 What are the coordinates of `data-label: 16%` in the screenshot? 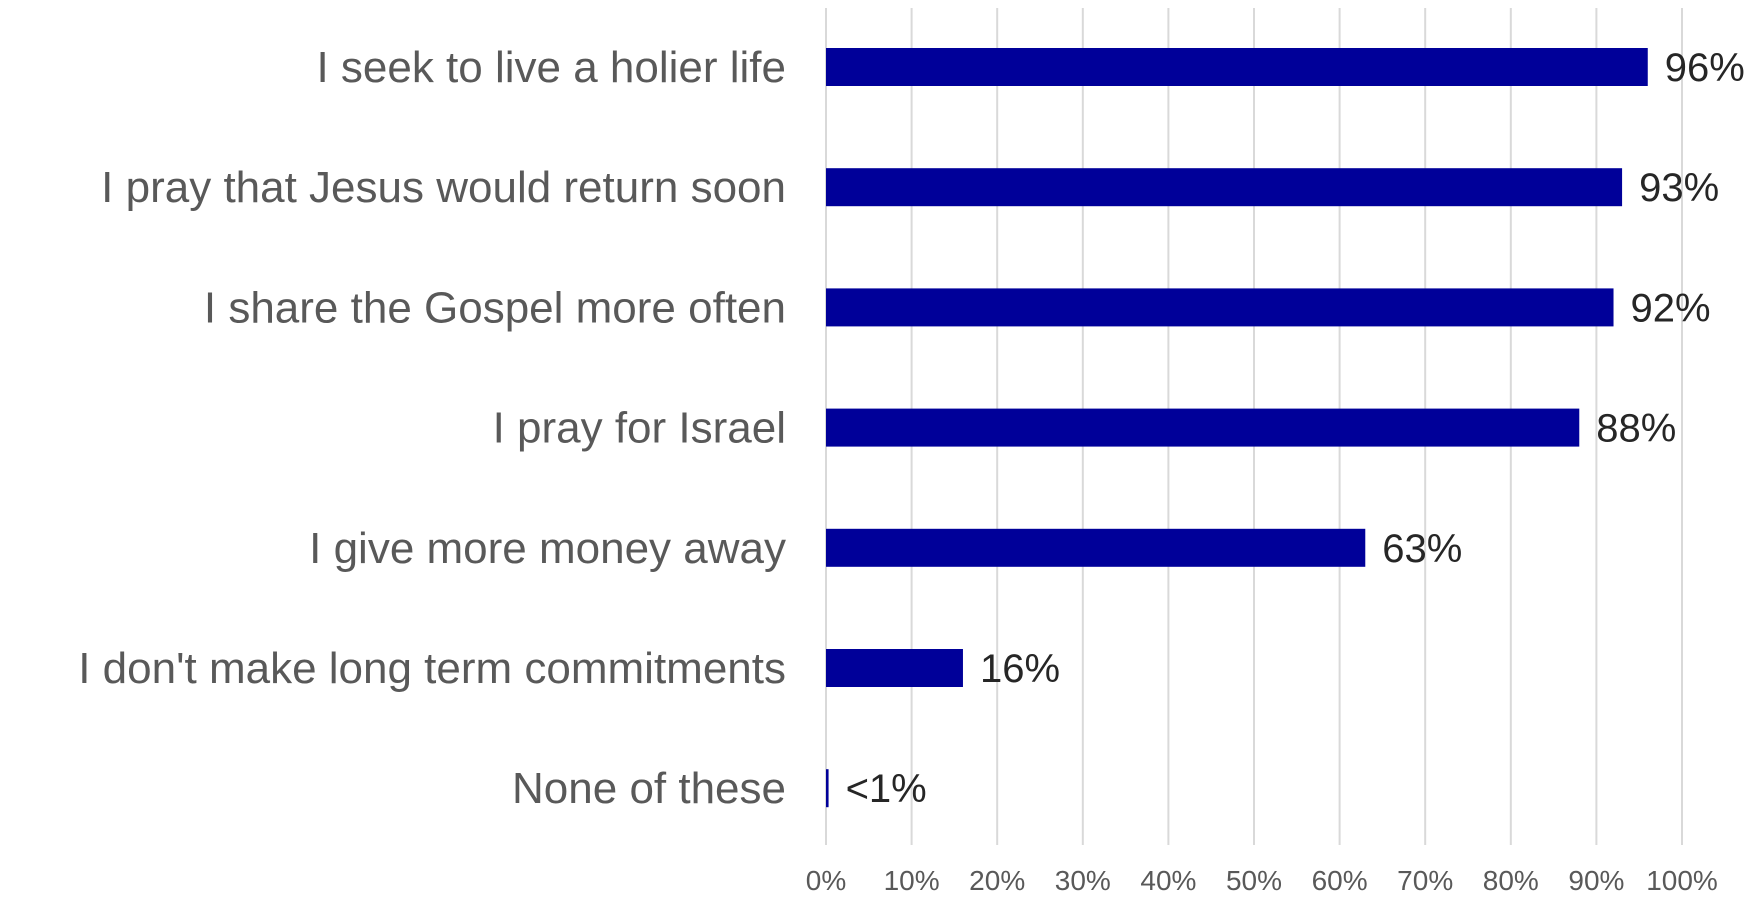 It's located at (1020, 669).